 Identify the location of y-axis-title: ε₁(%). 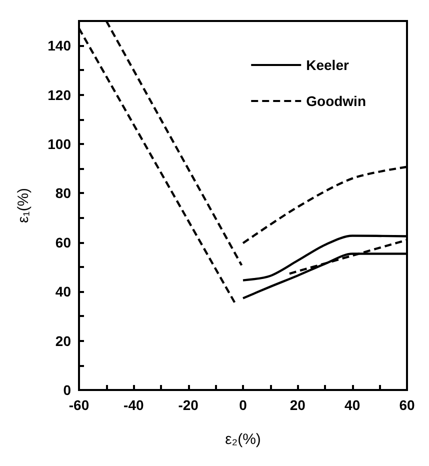
(23, 206).